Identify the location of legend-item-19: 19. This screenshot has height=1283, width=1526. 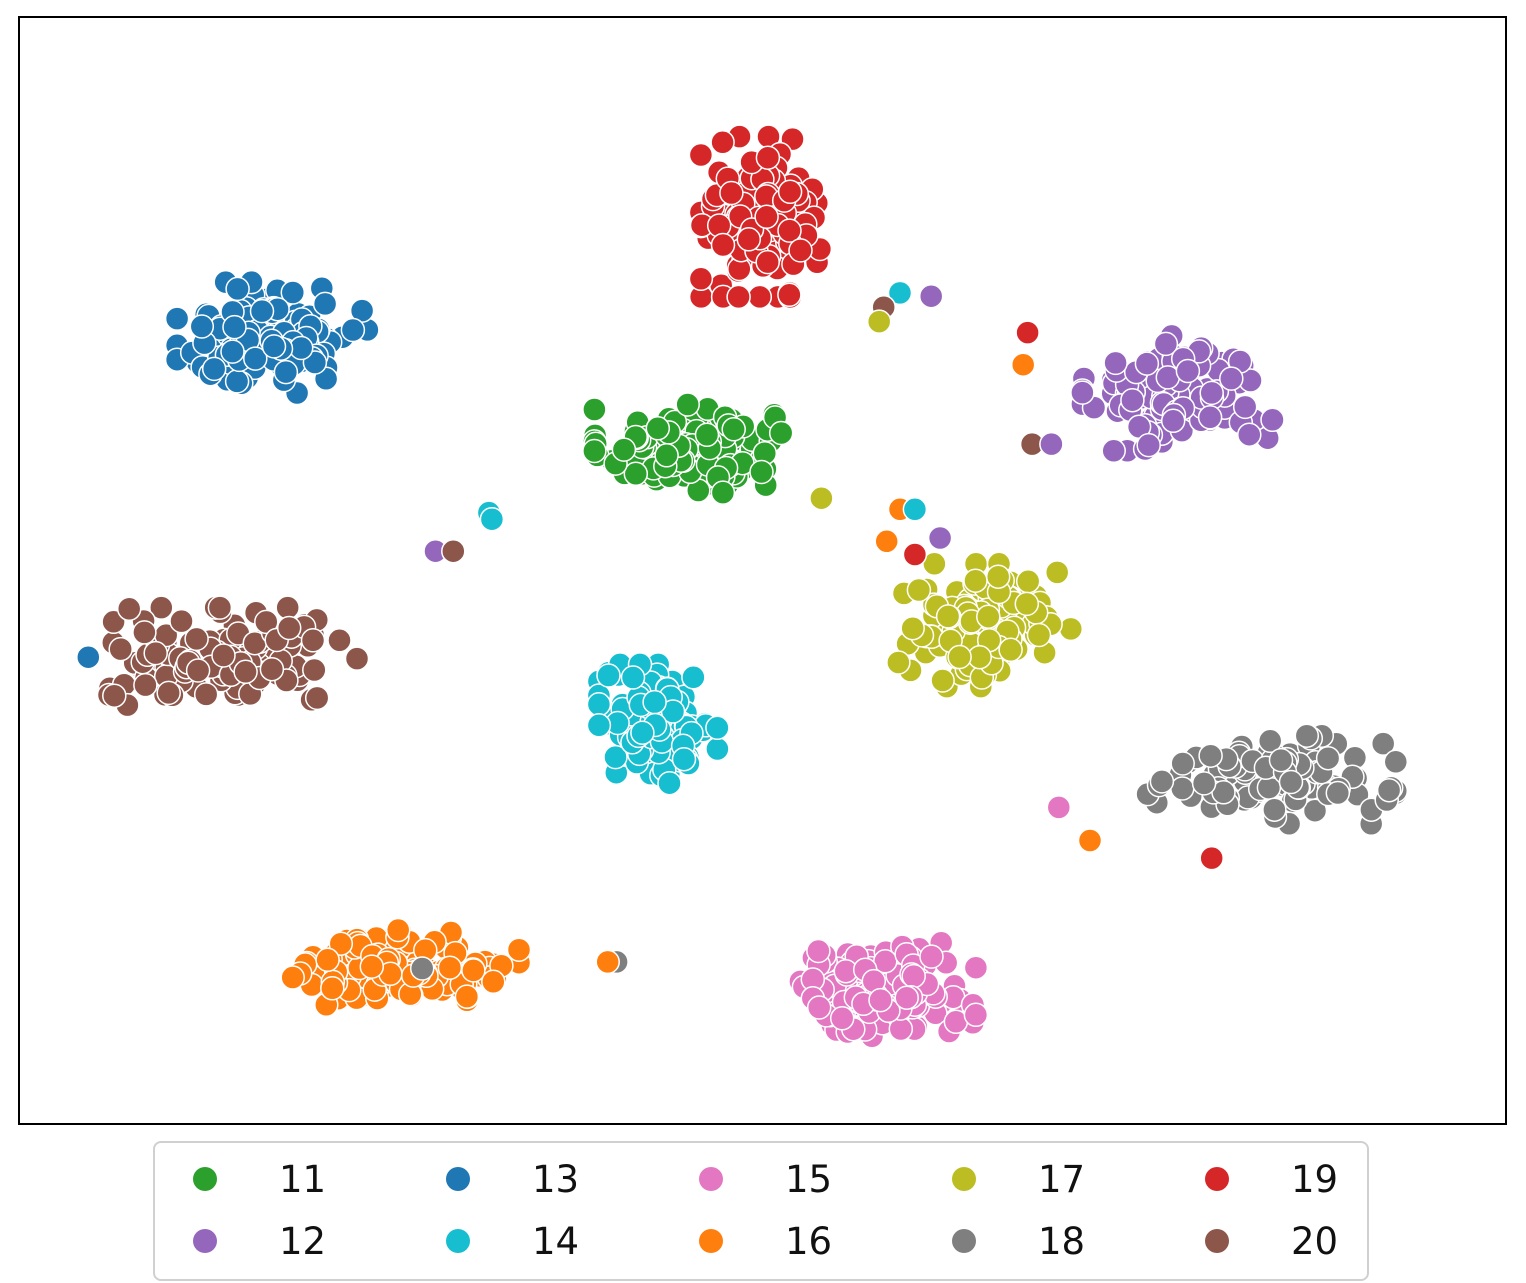
(1271, 1179).